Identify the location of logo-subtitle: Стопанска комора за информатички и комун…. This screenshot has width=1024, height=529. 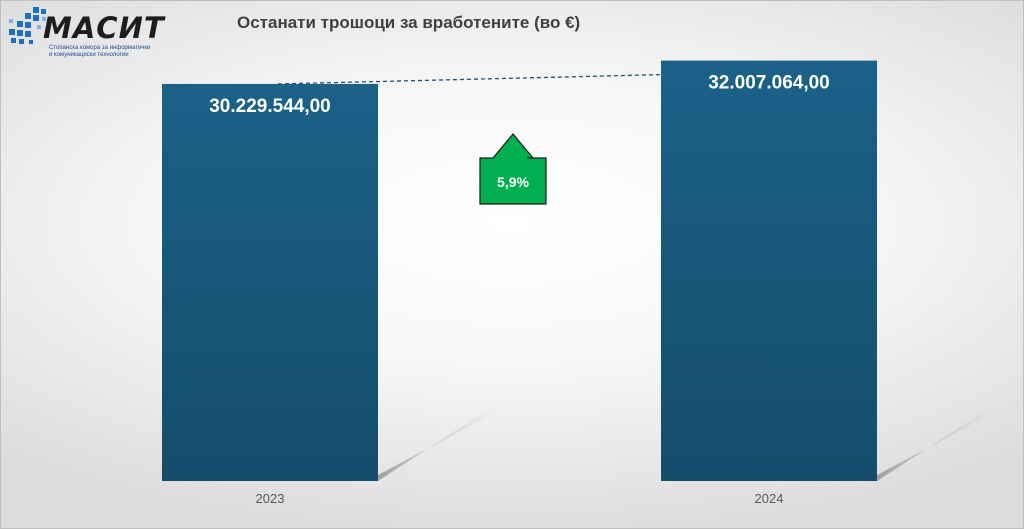
(114, 52).